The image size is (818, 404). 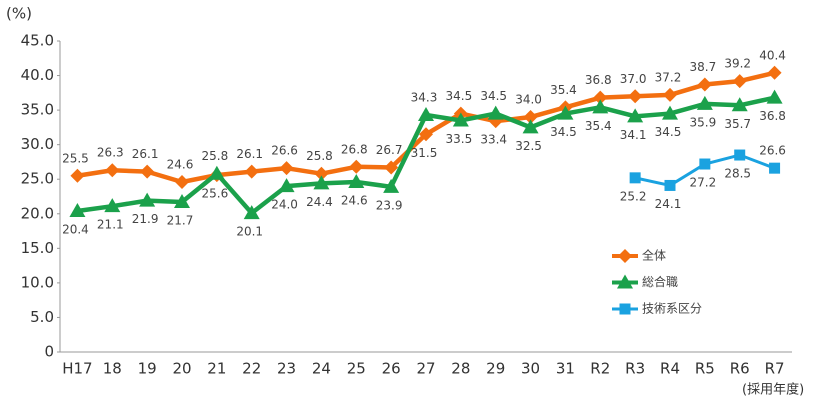 What do you see at coordinates (460, 369) in the screenshot?
I see `x-tick-label: 28` at bounding box center [460, 369].